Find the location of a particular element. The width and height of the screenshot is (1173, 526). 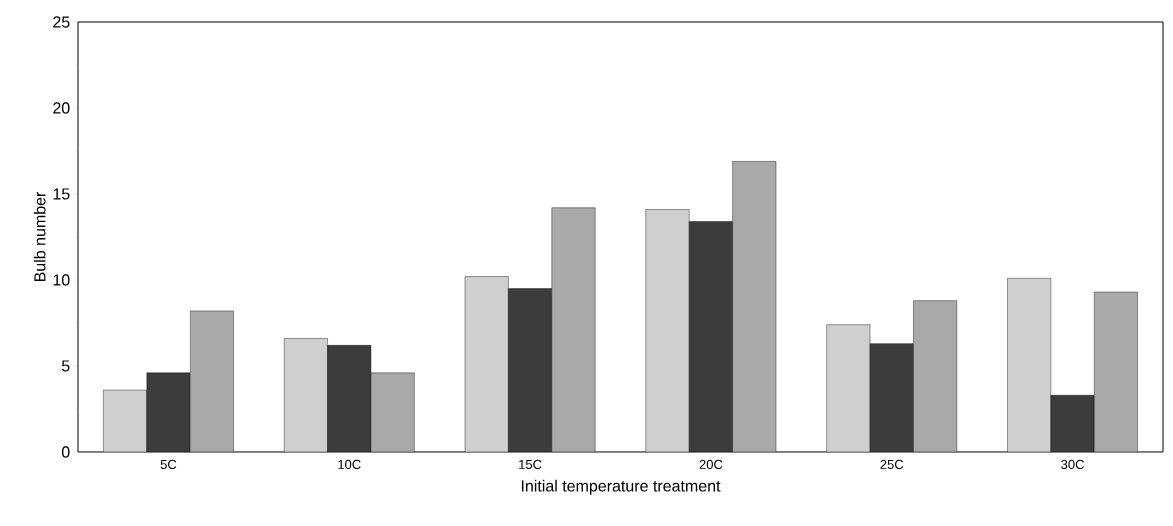

x-axis-title: Initial temperature treatment is located at coordinates (621, 487).